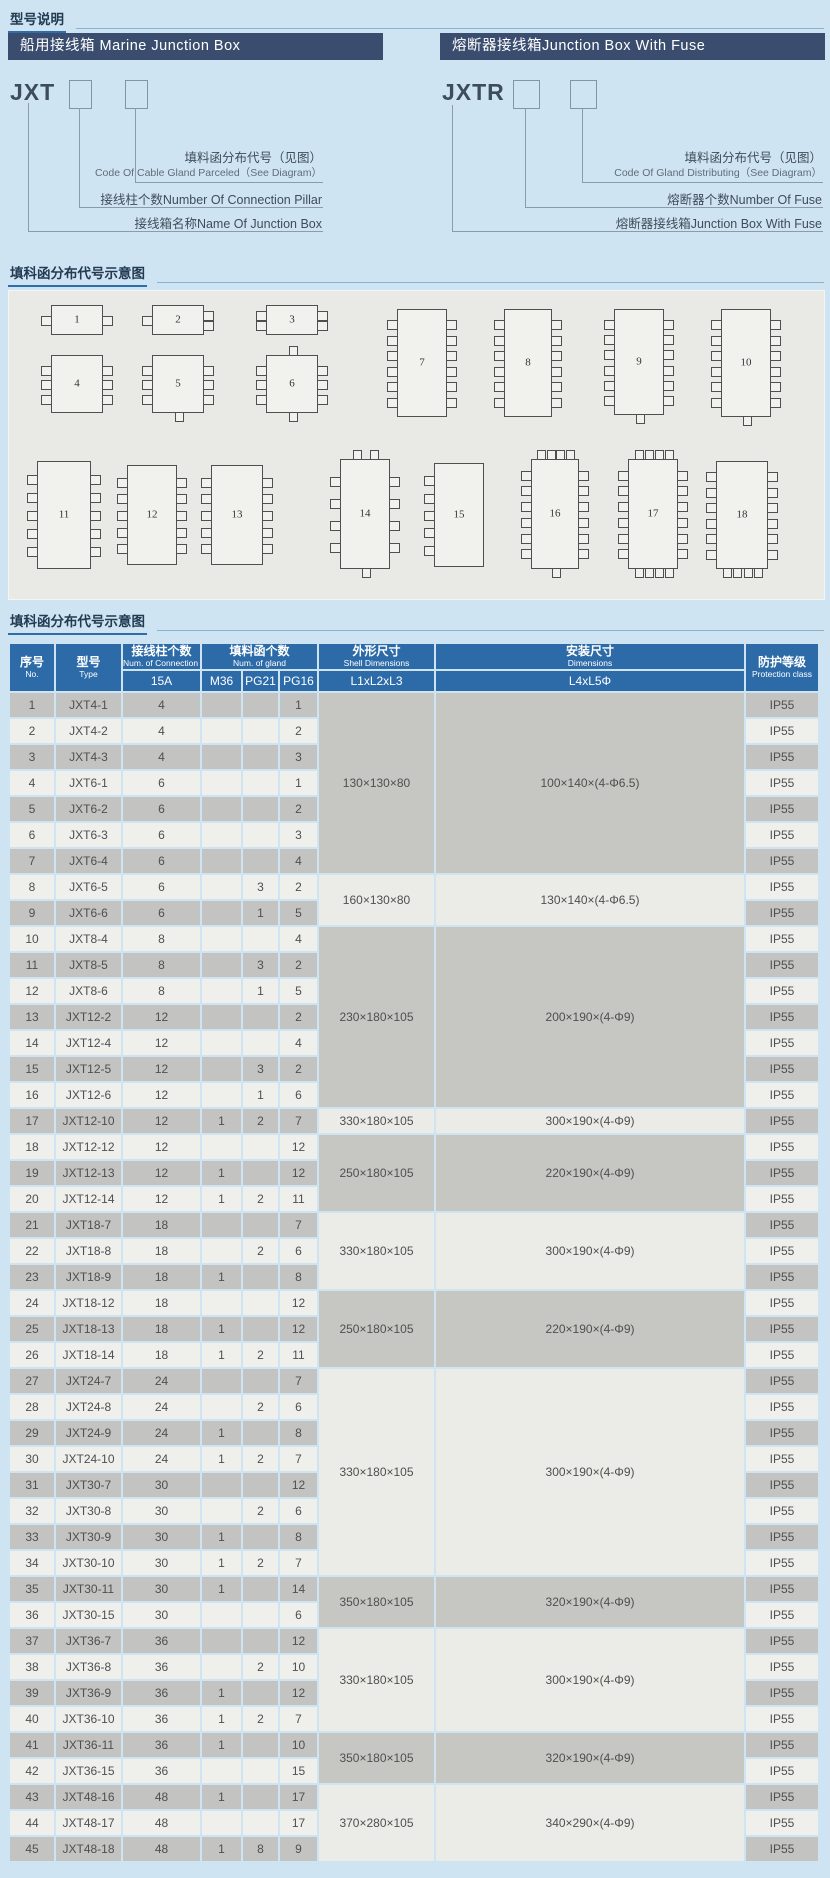 The height and width of the screenshot is (1878, 830). I want to click on cell-pg21: 2, so click(260, 1667).